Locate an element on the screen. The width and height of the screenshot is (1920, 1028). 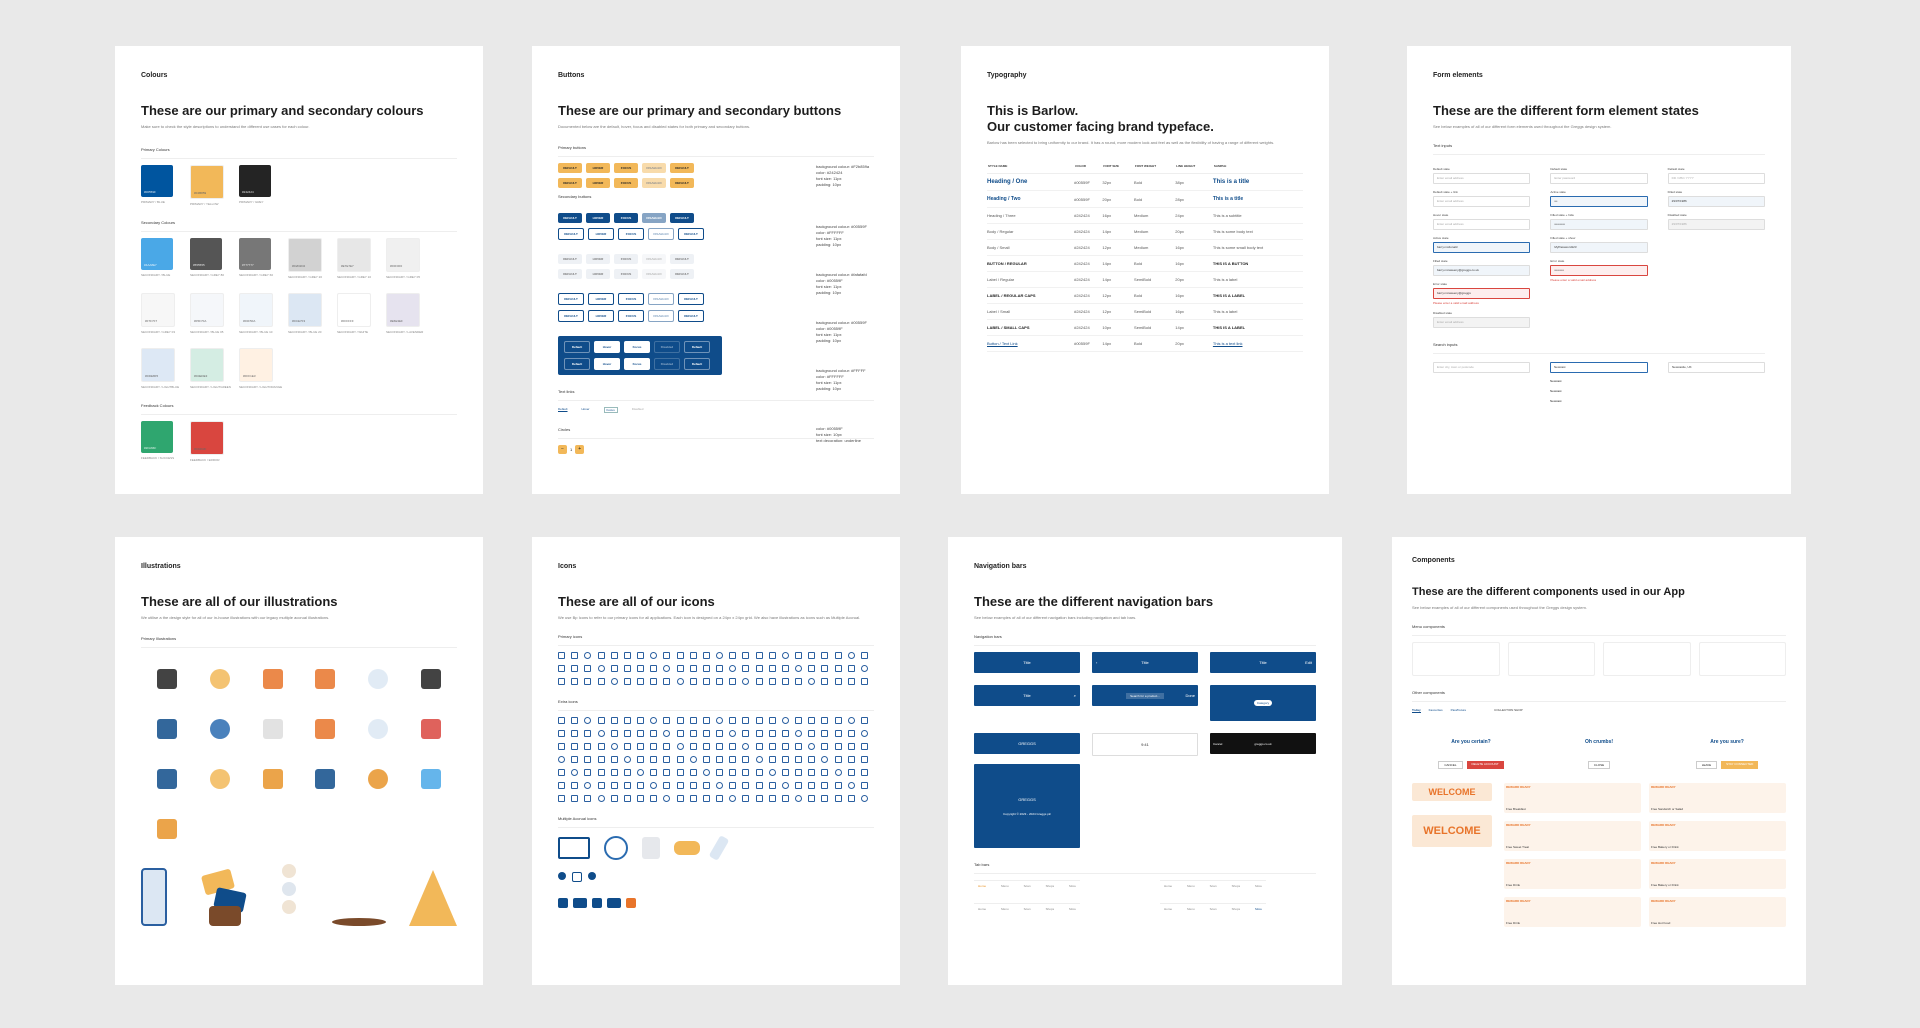
input-field: MyPassword123 is located at coordinates (1599, 247).